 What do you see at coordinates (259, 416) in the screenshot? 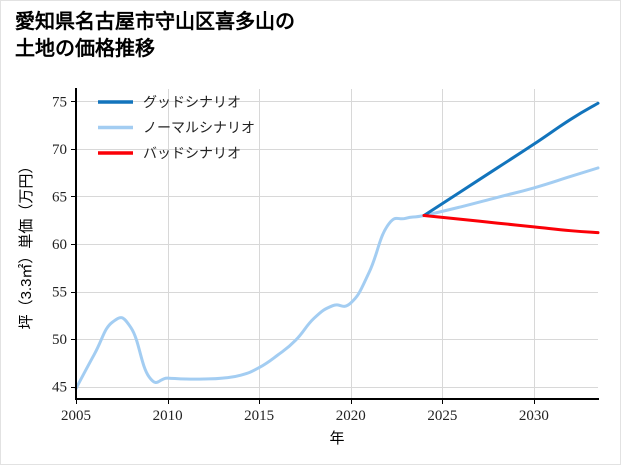
I see `x-tick-label: 2015` at bounding box center [259, 416].